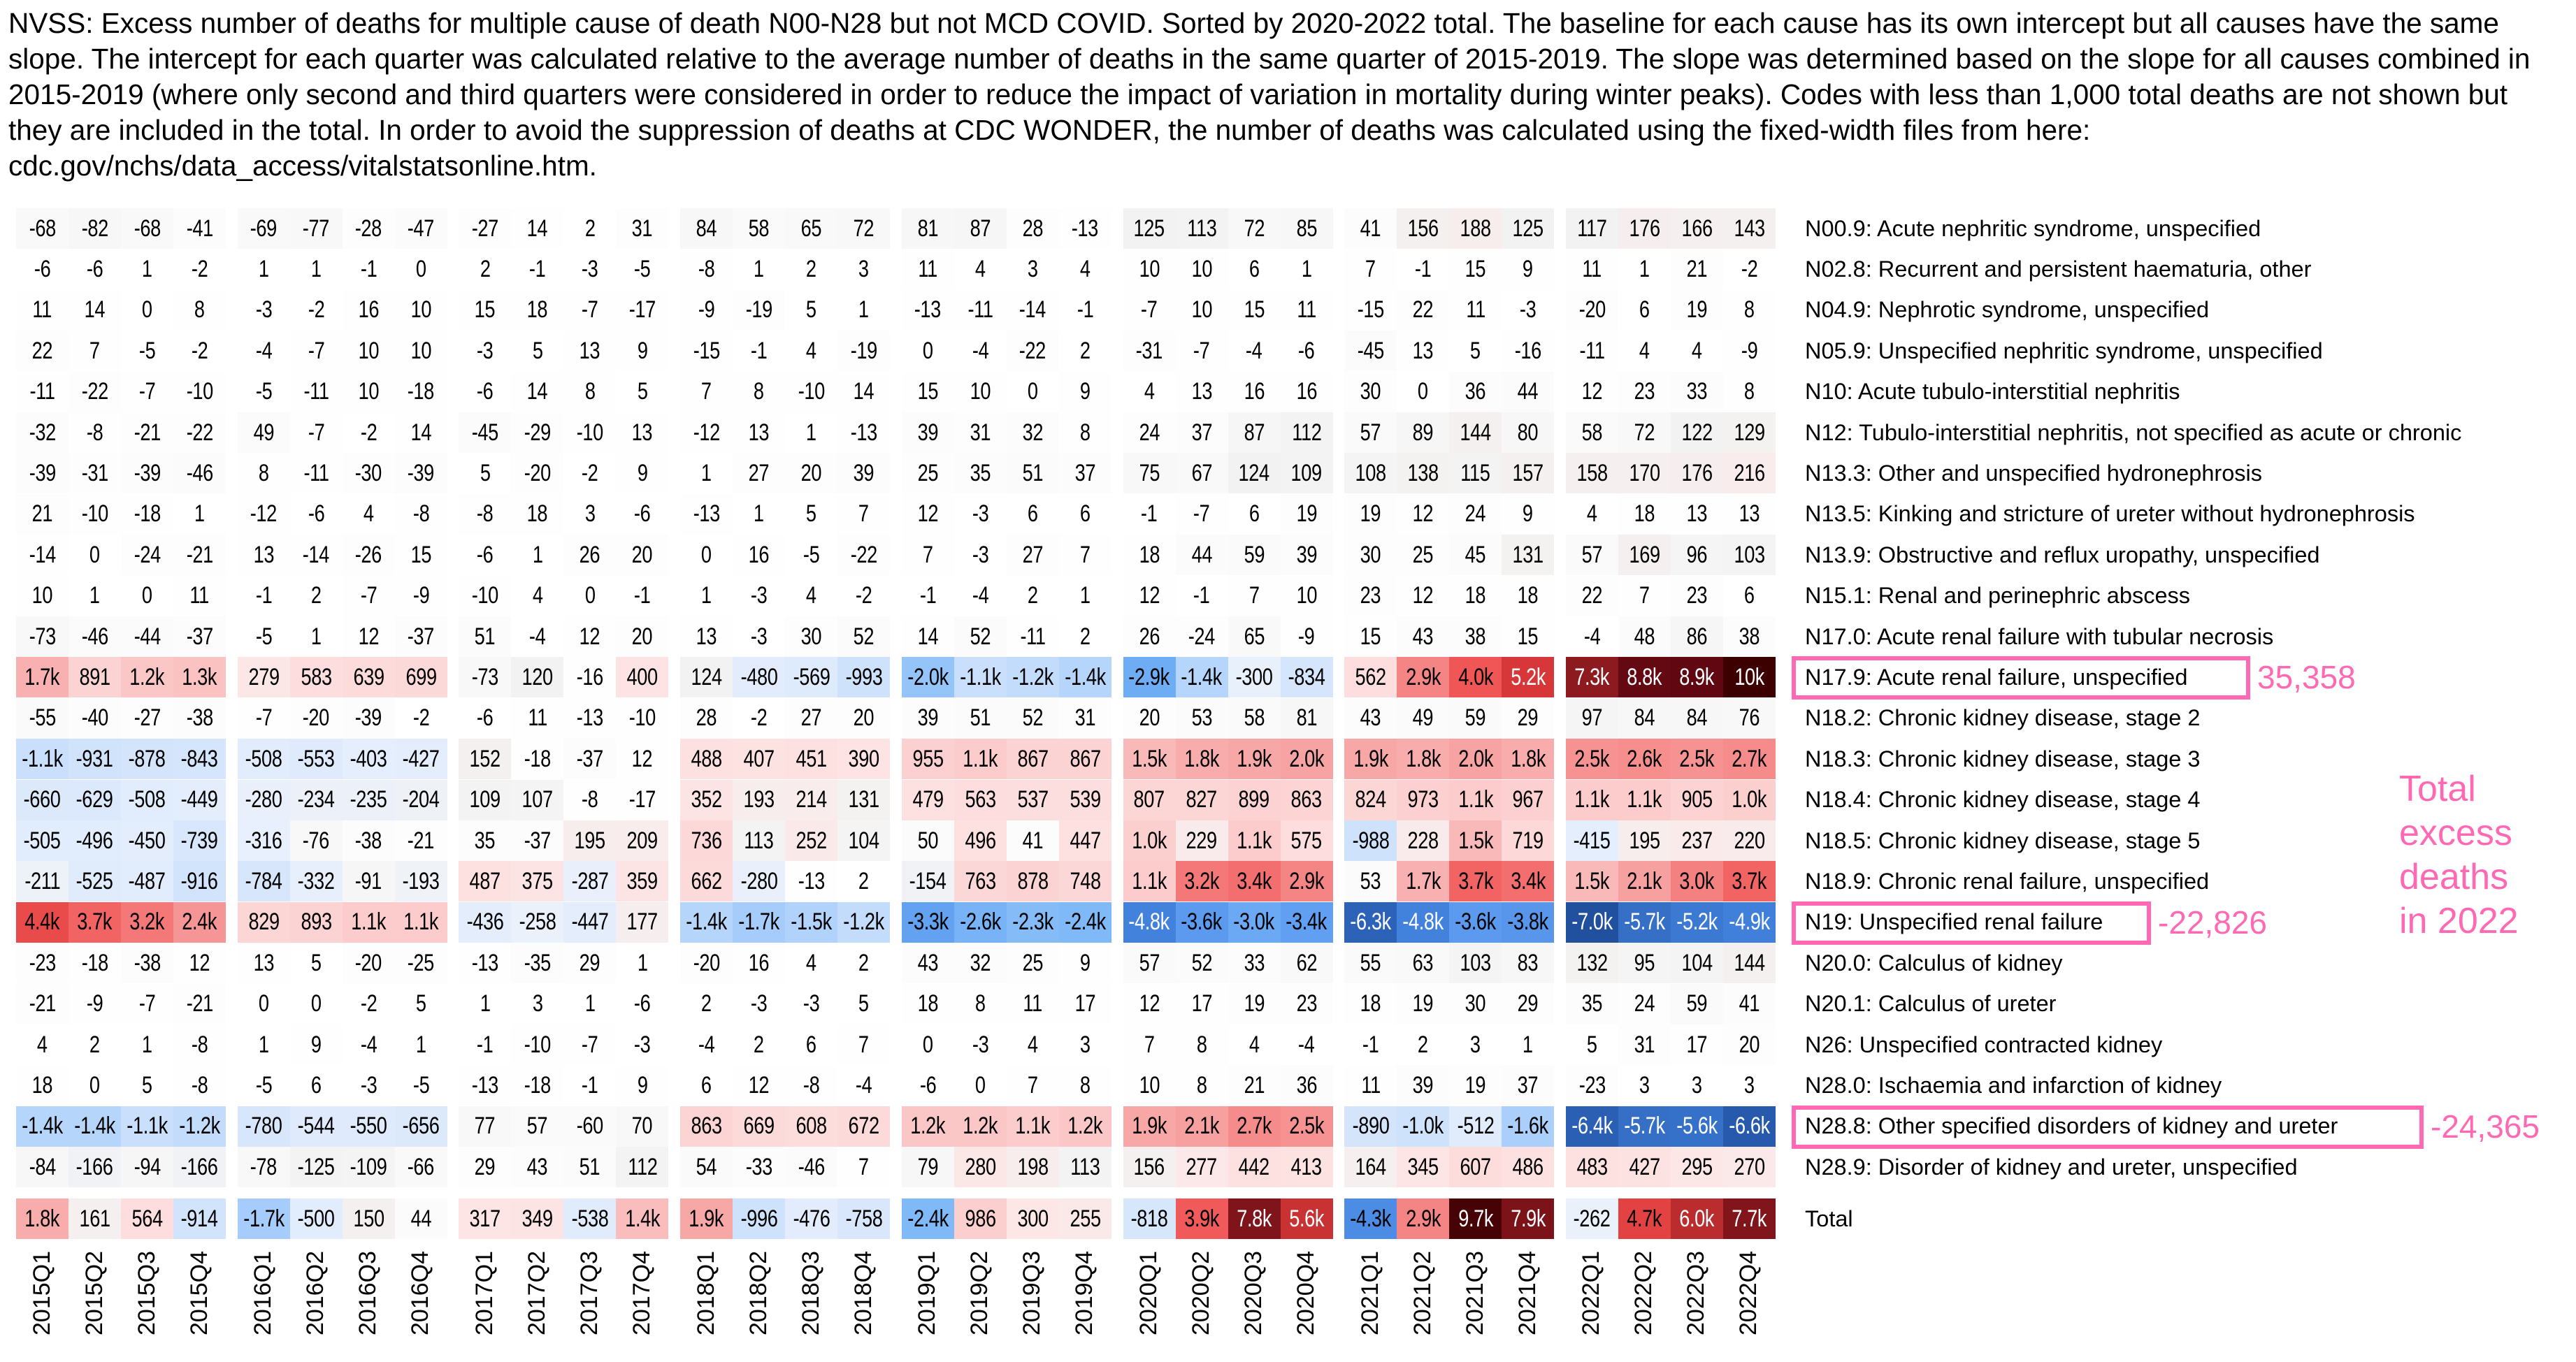 This screenshot has width=2576, height=1362. Describe the element at coordinates (368, 310) in the screenshot. I see `cell-value: 16` at that location.